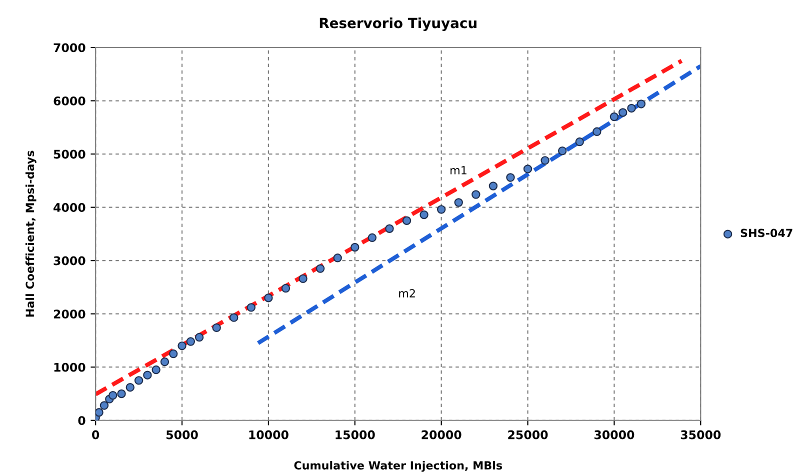 The height and width of the screenshot is (475, 810). What do you see at coordinates (70, 367) in the screenshot?
I see `y-tick-label: 1000` at bounding box center [70, 367].